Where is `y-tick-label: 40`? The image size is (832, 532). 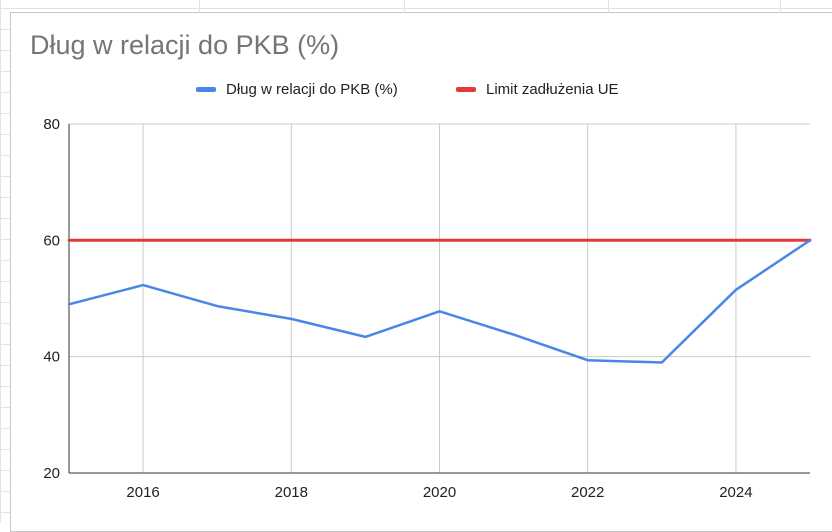
y-tick-label: 40 is located at coordinates (51, 357).